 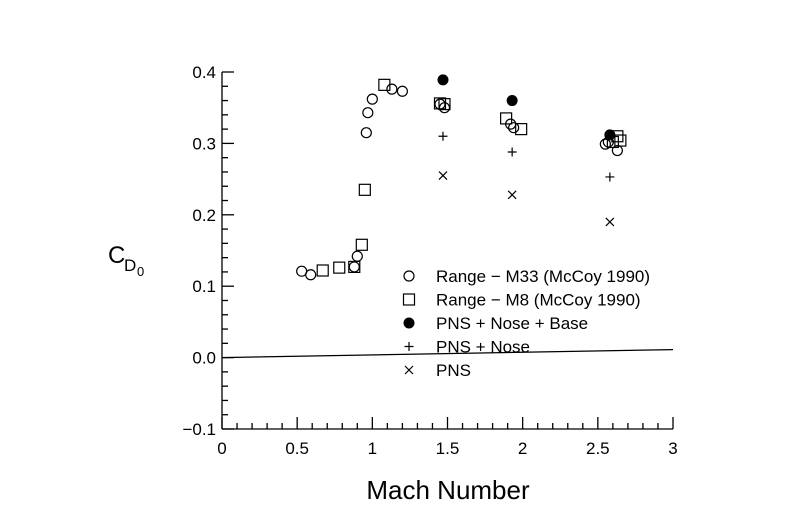 What do you see at coordinates (116, 255) in the screenshot?
I see `y-axis-title-main: C` at bounding box center [116, 255].